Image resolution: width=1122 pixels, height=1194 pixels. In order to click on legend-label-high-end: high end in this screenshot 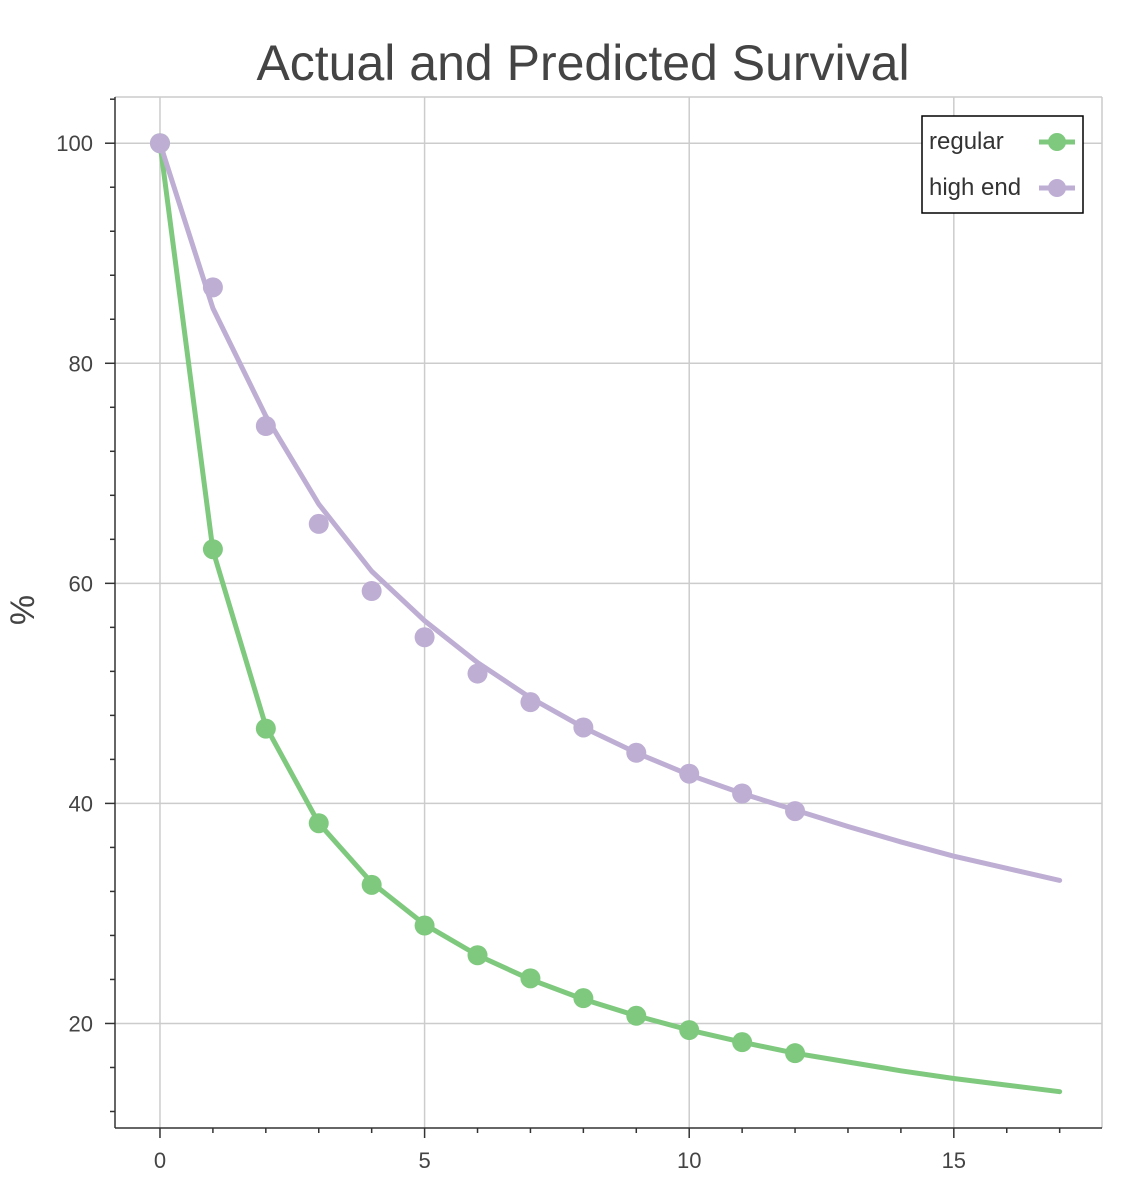, I will do `click(975, 187)`.